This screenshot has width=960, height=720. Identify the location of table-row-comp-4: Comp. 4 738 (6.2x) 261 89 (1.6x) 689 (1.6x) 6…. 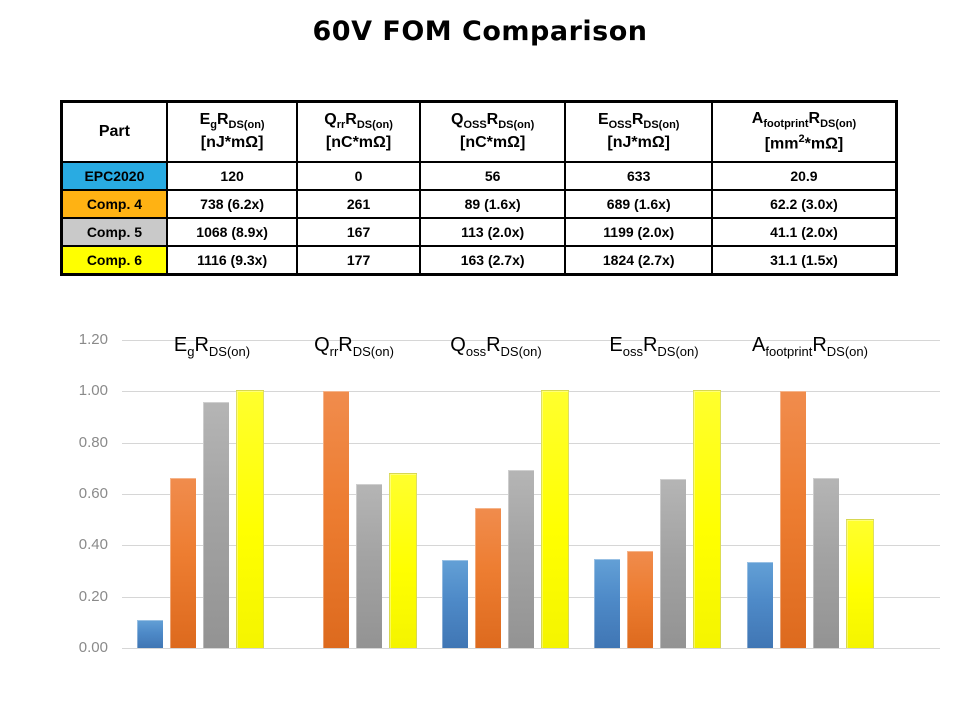
(479, 204).